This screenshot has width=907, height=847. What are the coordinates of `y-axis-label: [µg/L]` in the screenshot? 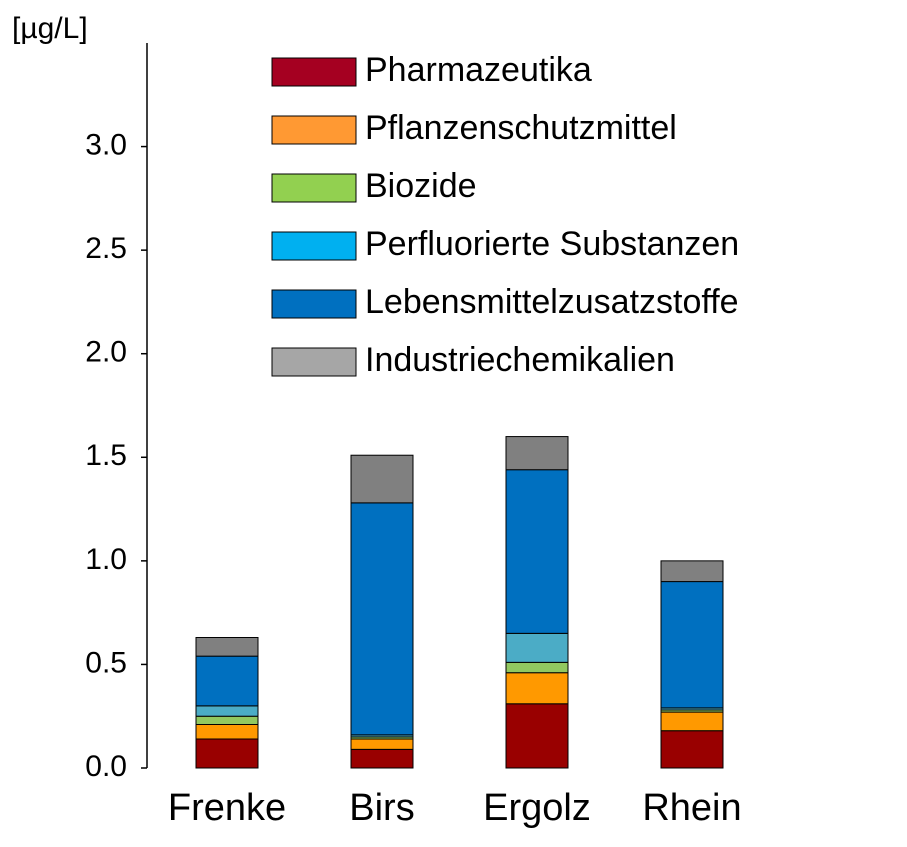 It's located at (50, 28).